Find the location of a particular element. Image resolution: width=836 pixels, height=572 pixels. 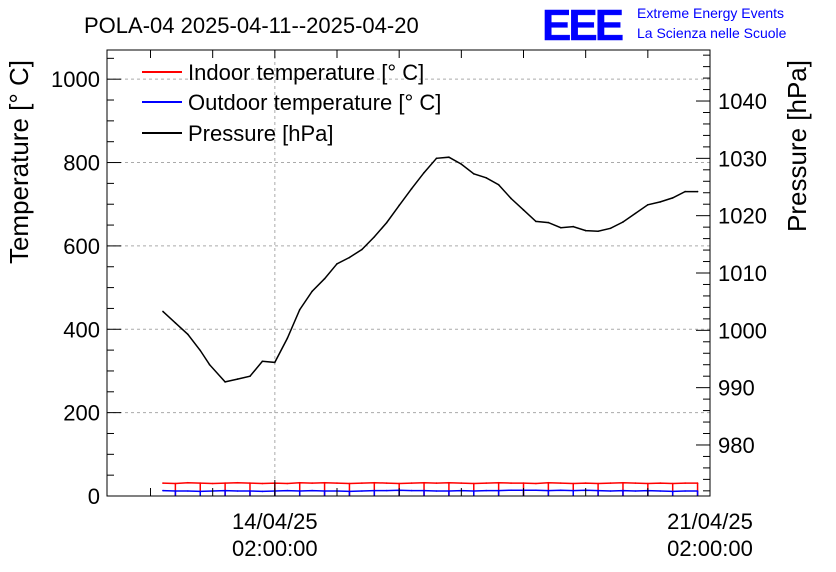

y2-tick-label: 980 is located at coordinates (736, 445).